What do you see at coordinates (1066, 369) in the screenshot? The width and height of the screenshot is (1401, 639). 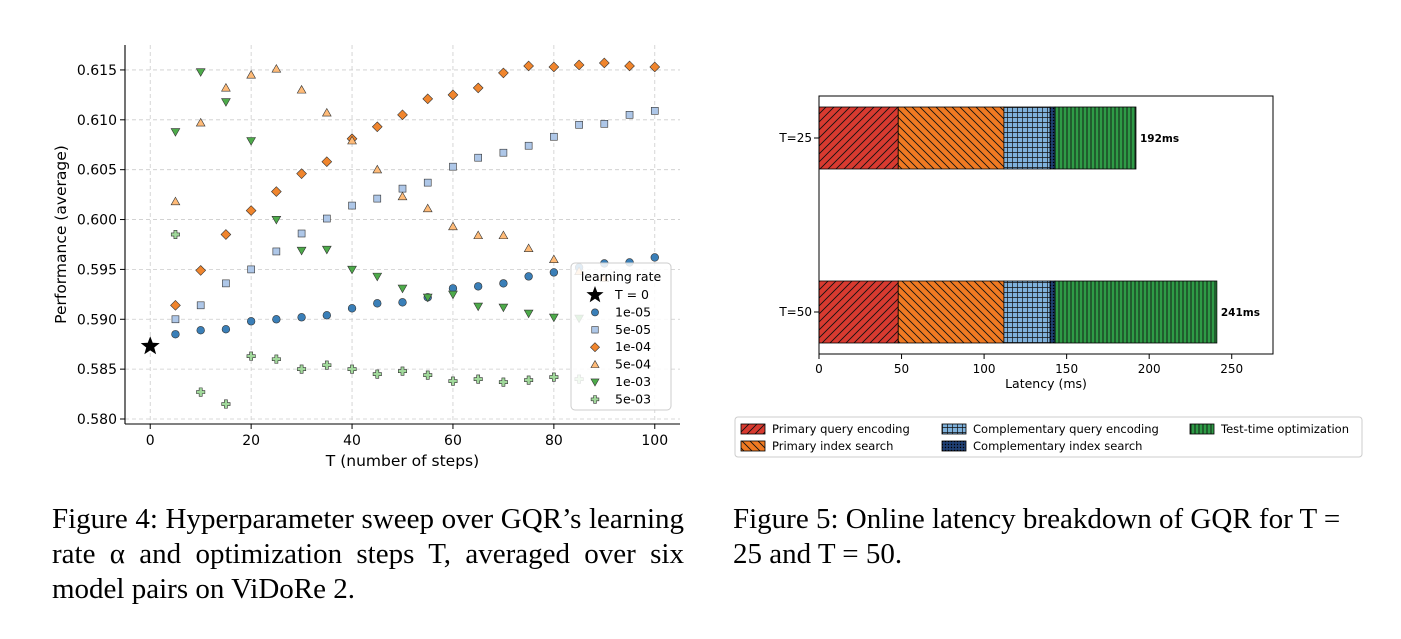 I see `x-tick-label: 150` at bounding box center [1066, 369].